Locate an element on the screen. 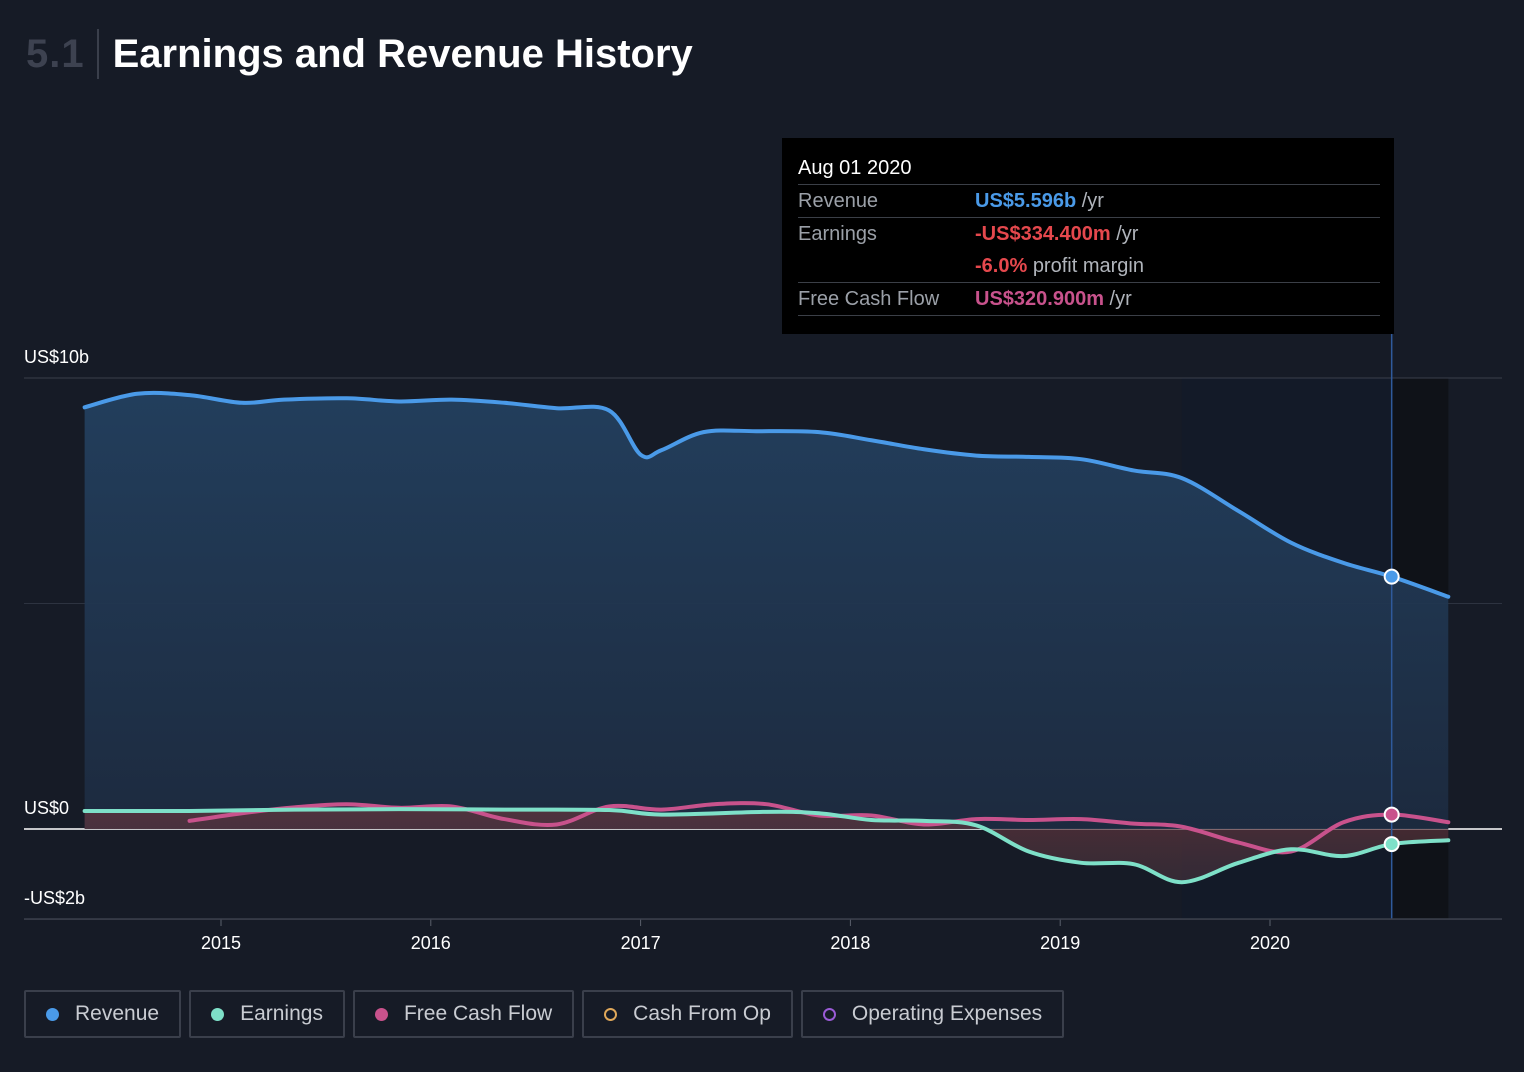 The width and height of the screenshot is (1524, 1072). earnings-area is located at coordinates (766, 846).